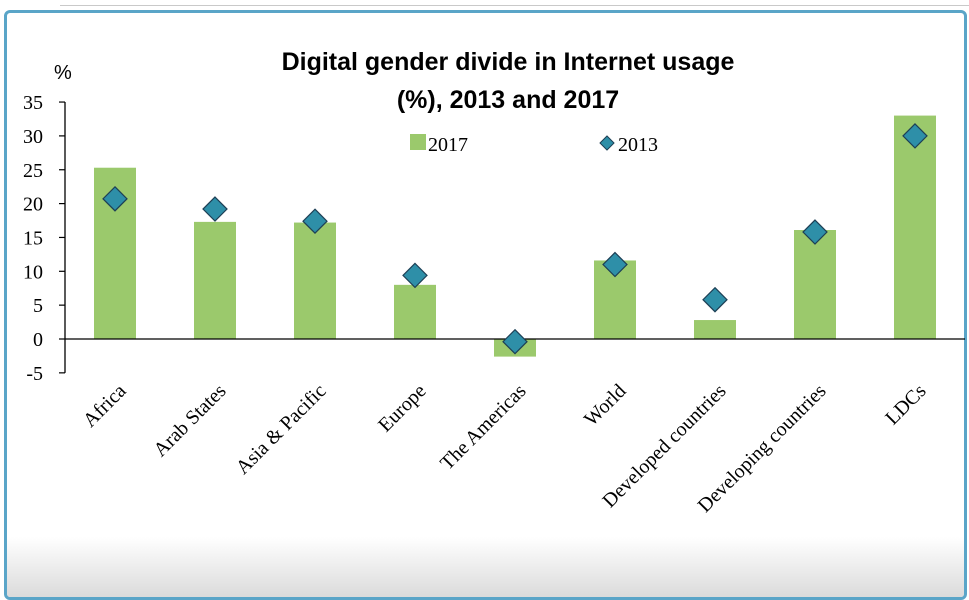 The height and width of the screenshot is (600, 969). Describe the element at coordinates (483, 427) in the screenshot. I see `x-category-label: The Americas` at that location.